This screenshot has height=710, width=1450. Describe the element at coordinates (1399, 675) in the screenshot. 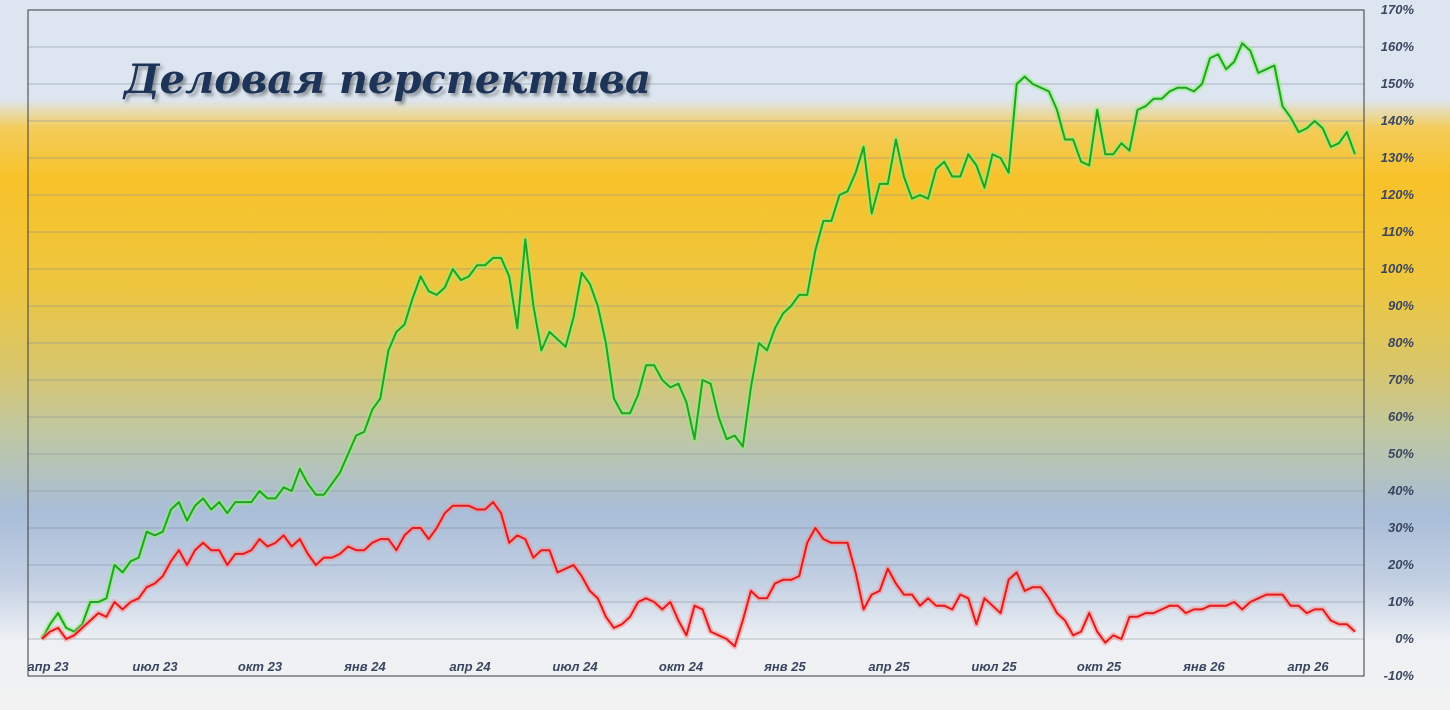

I see `y-tick-label: -10%` at that location.